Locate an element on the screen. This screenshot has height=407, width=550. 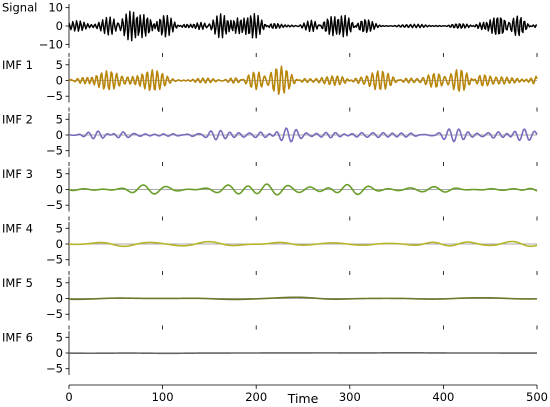
panel-imf-2: IMF 2 5 0 −5 is located at coordinates (270, 139).